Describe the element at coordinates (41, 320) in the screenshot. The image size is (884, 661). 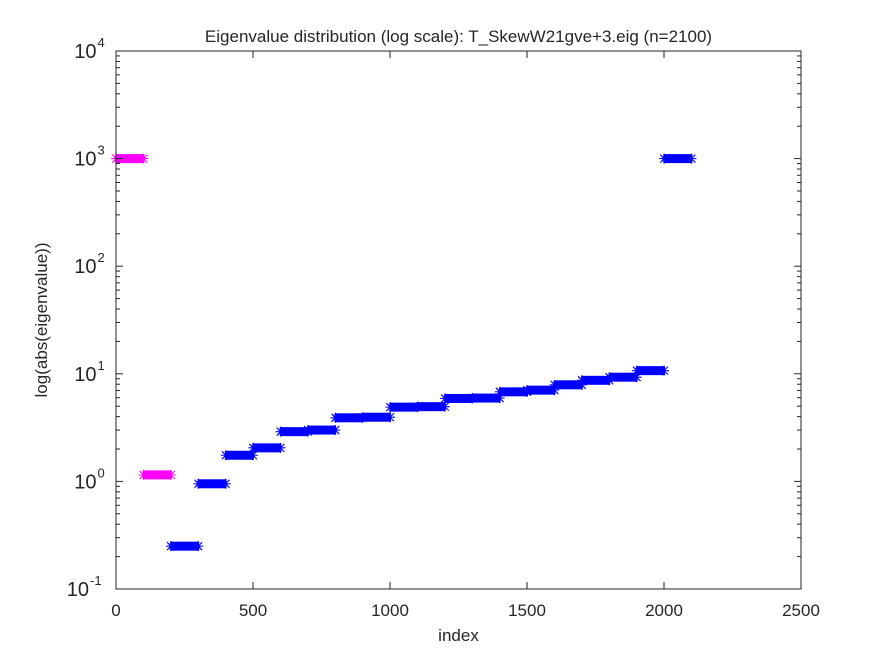
I see `y-axis-label: log(abs(eigenvalue))` at that location.